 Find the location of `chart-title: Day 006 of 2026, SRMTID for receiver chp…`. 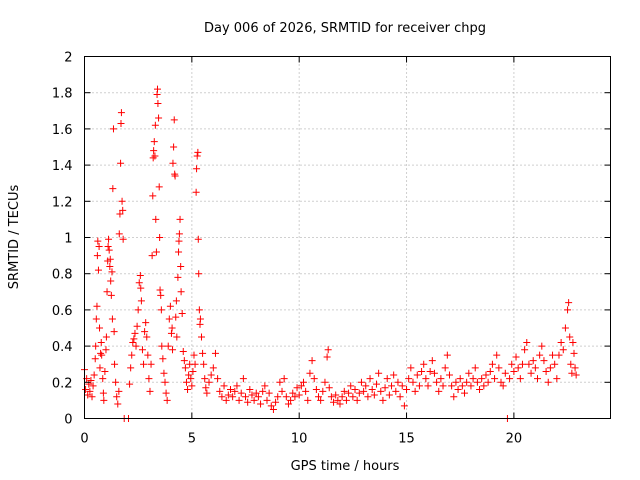

chart-title: Day 006 of 2026, SRMTID for receiver chp… is located at coordinates (345, 28).